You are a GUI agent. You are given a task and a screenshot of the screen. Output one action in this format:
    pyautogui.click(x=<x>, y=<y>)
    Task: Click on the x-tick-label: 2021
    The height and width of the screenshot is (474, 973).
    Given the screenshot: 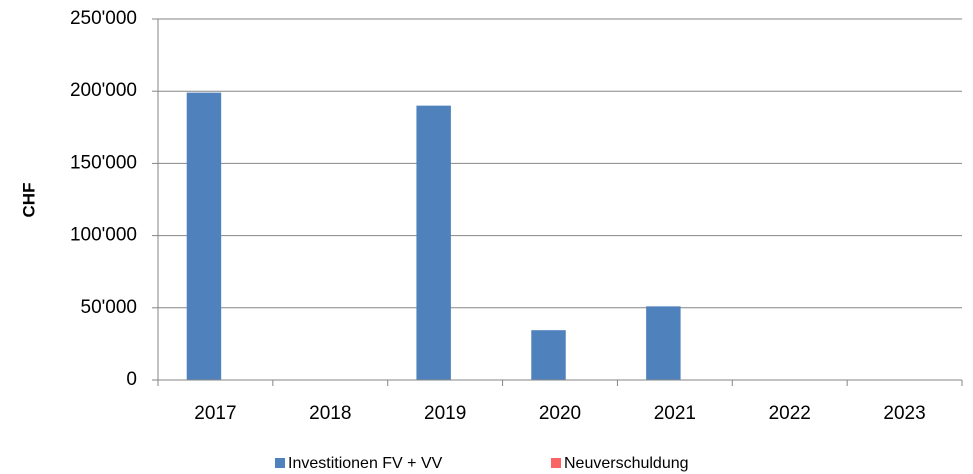 What is the action you would take?
    pyautogui.click(x=675, y=413)
    